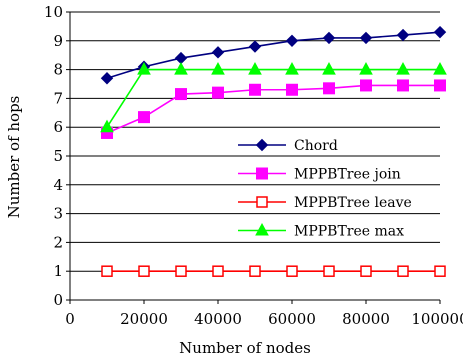 The height and width of the screenshot is (359, 463). What do you see at coordinates (58, 127) in the screenshot?
I see `y-tick-label: 6` at bounding box center [58, 127].